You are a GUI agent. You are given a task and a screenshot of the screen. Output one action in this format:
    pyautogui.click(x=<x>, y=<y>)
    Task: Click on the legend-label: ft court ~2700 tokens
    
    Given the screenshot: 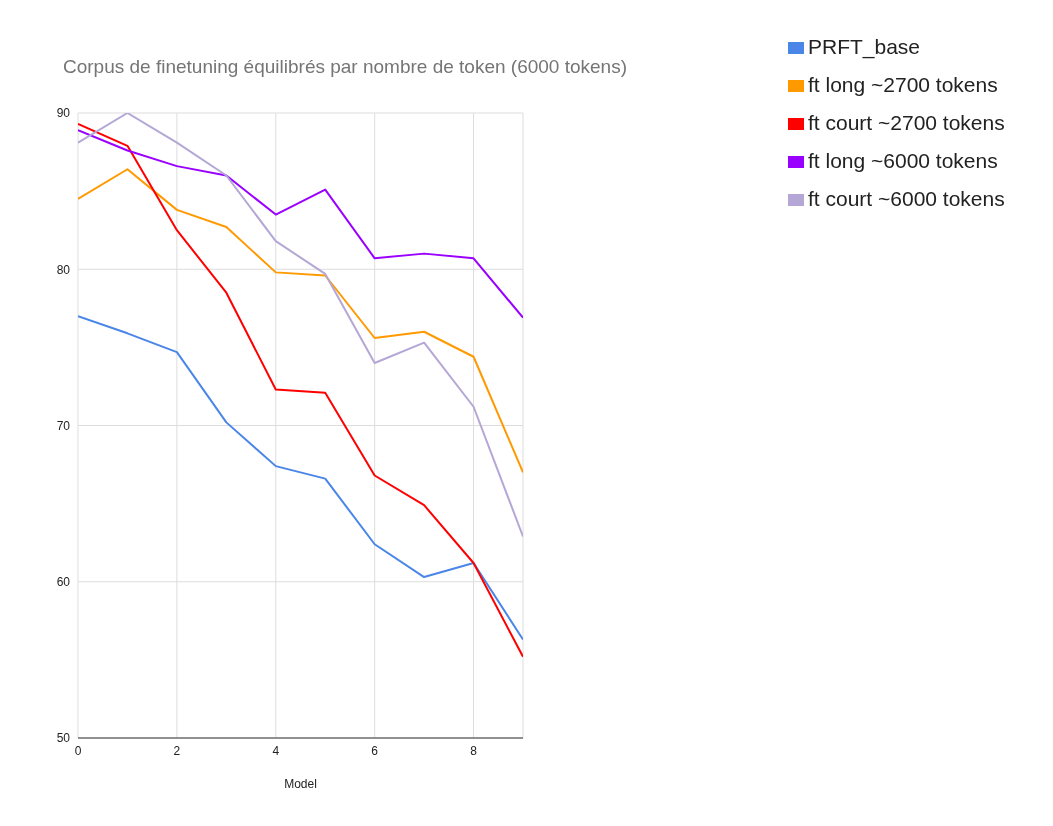 What is the action you would take?
    pyautogui.click(x=906, y=122)
    